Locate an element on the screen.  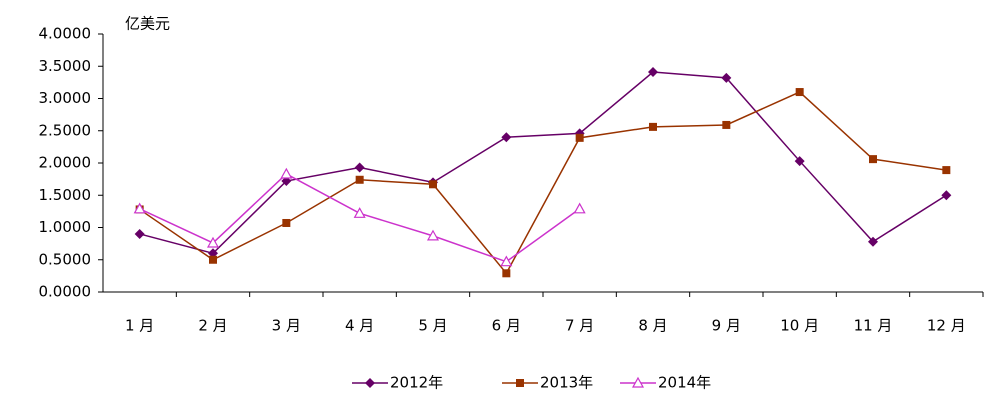
unit-label: 亿美元 is located at coordinates (147, 24).